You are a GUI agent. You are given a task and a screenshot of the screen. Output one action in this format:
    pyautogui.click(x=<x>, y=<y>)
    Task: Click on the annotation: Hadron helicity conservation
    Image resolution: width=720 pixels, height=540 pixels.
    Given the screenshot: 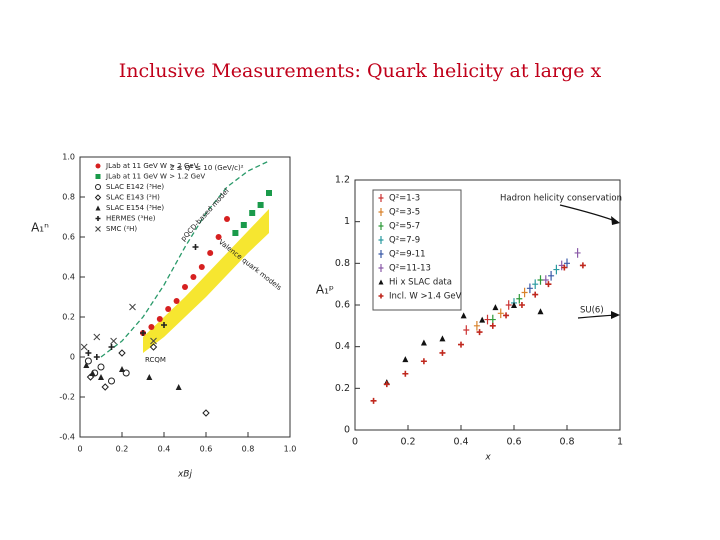 What is the action you would take?
    pyautogui.click(x=561, y=199)
    